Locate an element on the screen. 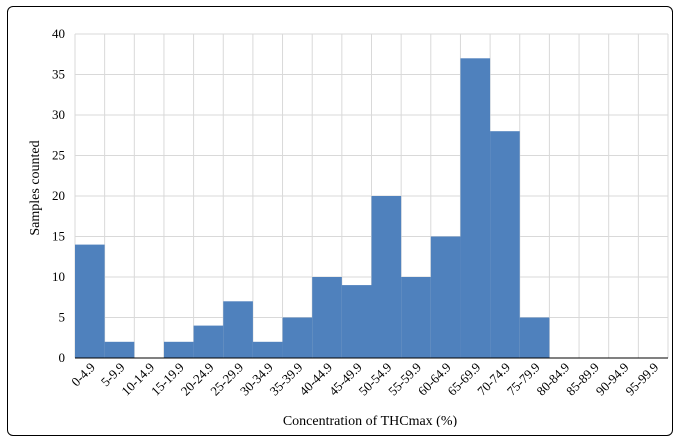  bar-75-79.9 is located at coordinates (534, 337).